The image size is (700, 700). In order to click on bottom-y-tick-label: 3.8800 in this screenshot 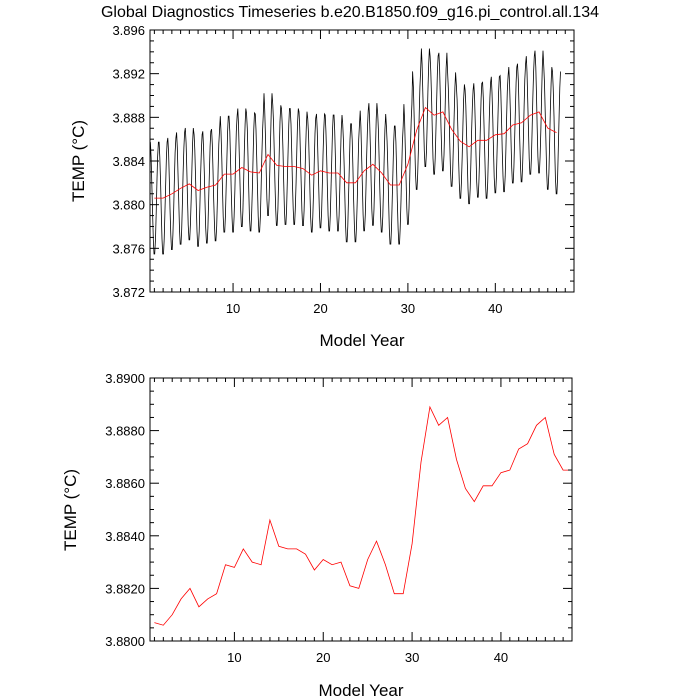, I will do `click(125, 641)`.